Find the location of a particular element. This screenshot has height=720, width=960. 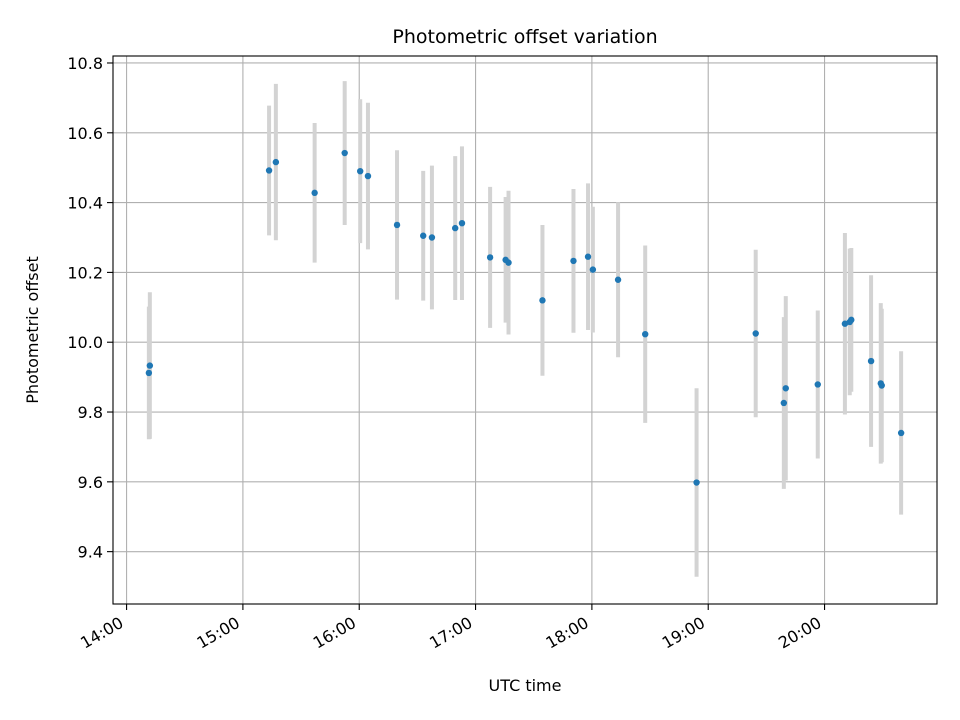

x-tick-label: 19:00 is located at coordinates (683, 633).